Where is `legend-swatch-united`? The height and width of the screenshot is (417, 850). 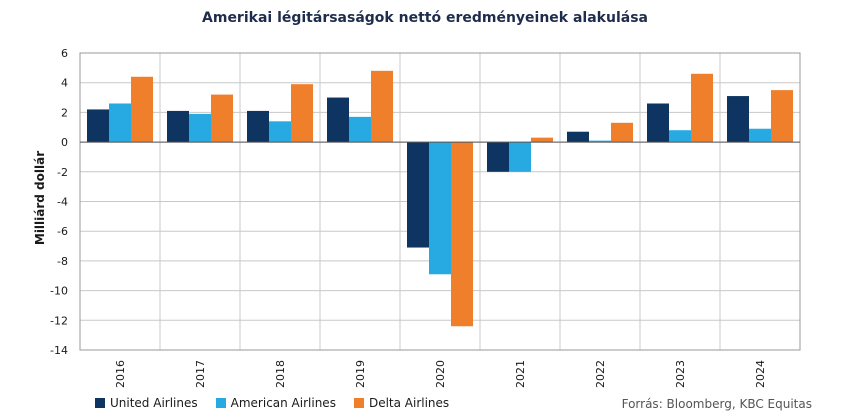 legend-swatch-united is located at coordinates (100, 403).